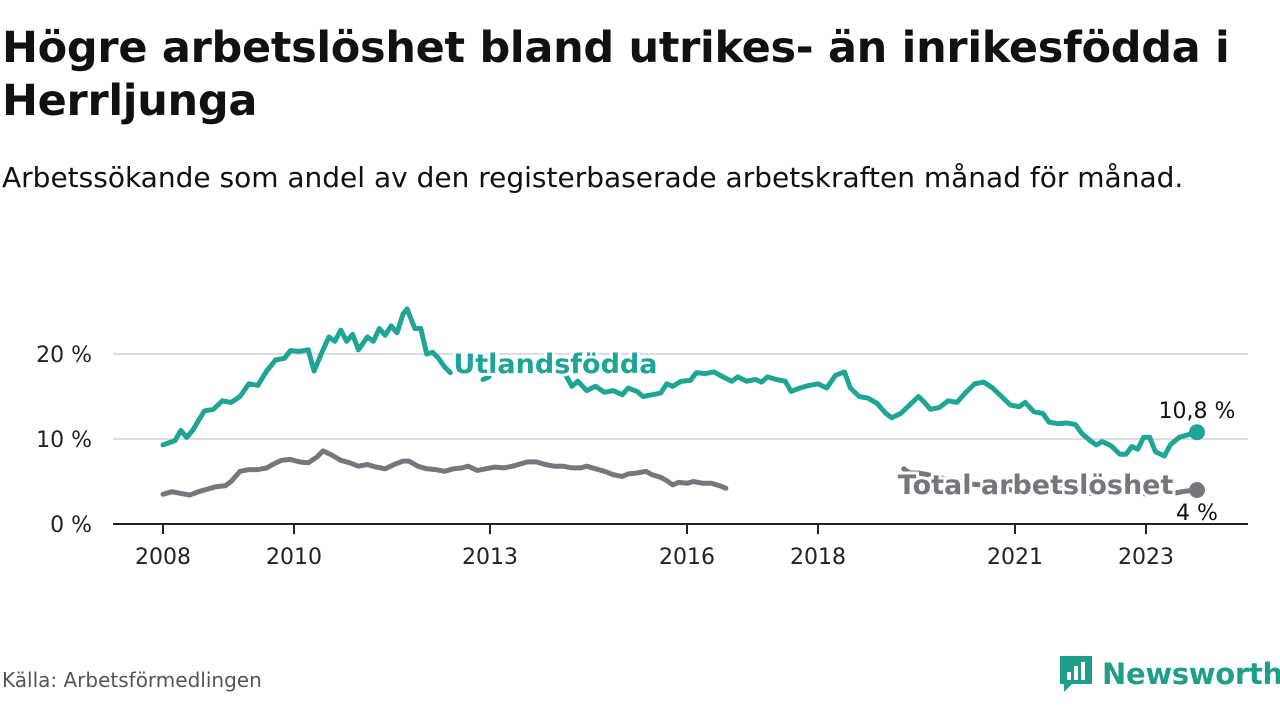 The width and height of the screenshot is (1280, 720). Describe the element at coordinates (1015, 557) in the screenshot. I see `x-tick-label: 2021` at that location.